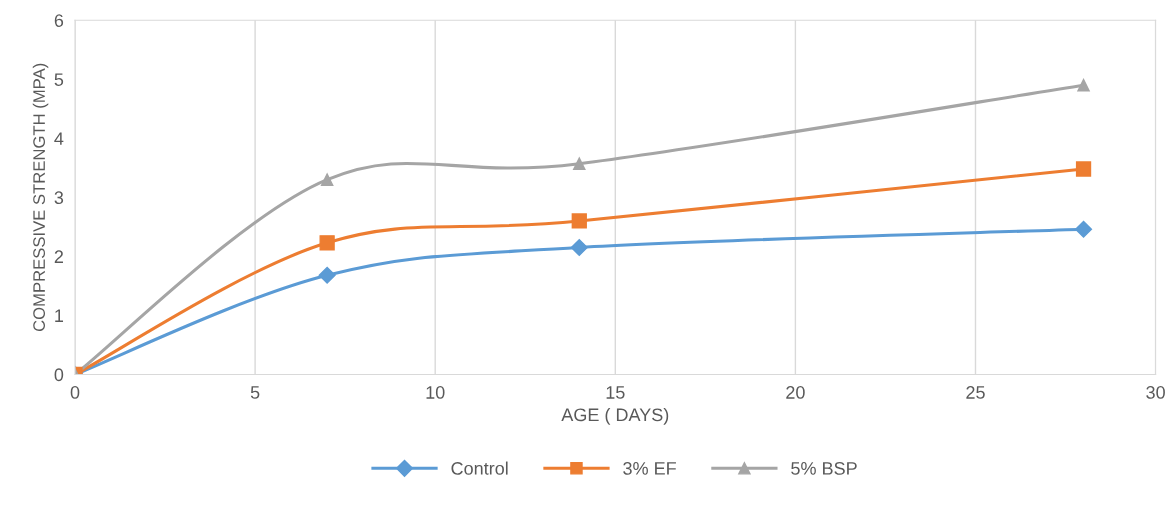 The image size is (1172, 506). Describe the element at coordinates (59, 315) in the screenshot. I see `y-tick-label: 1` at that location.